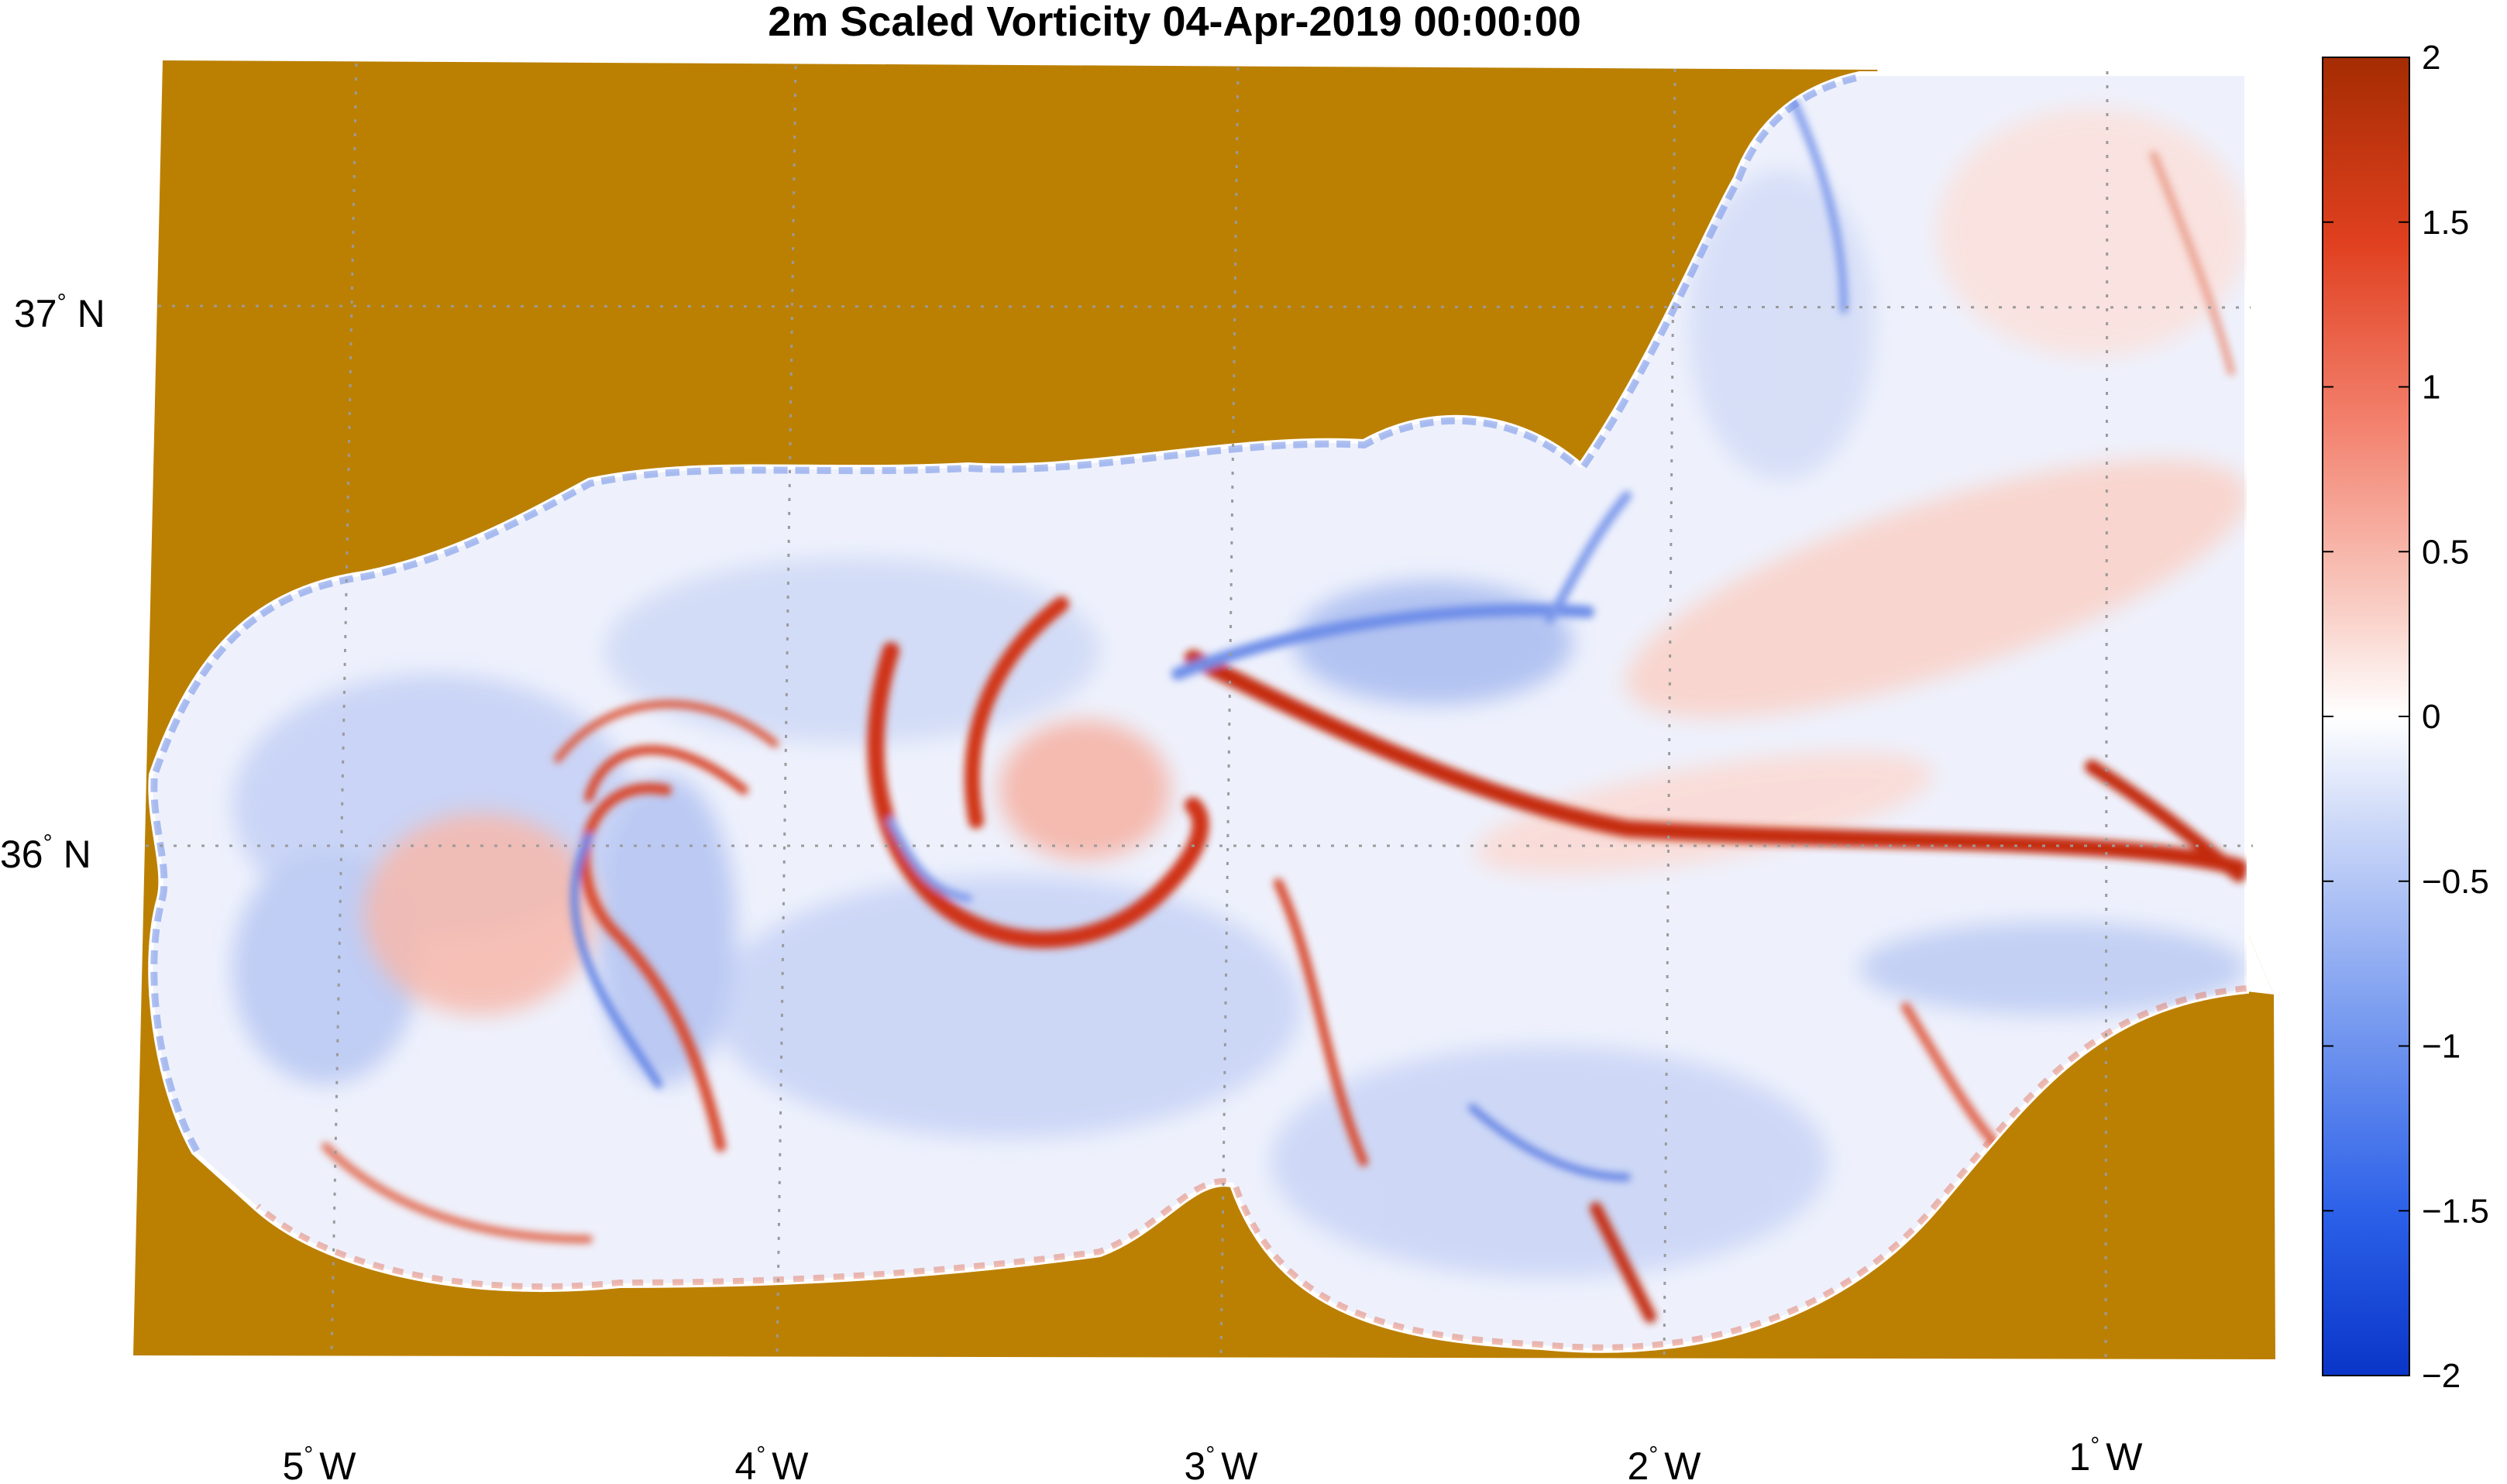 The width and height of the screenshot is (2507, 1484). I want to click on figure-title: 2m Scaled Vorticity 04-Apr-2019 00:00:00, so click(1174, 22).